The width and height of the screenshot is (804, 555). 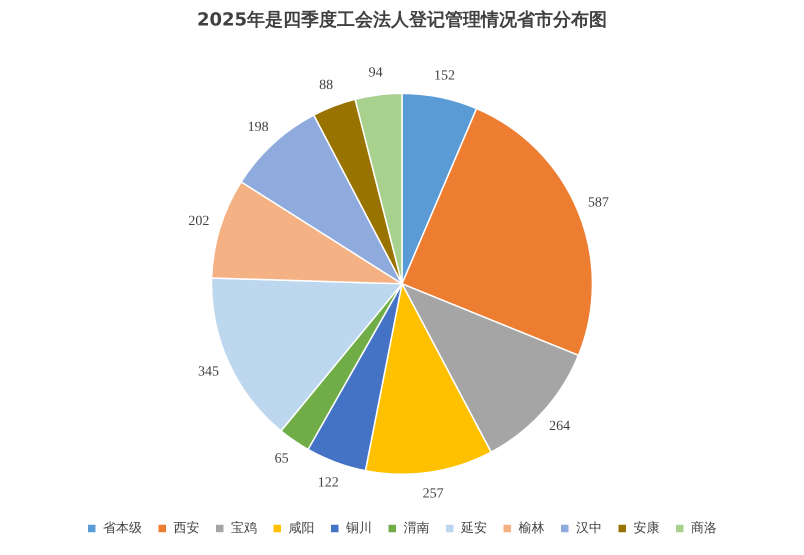 I want to click on legend-label: 铜川, so click(x=358, y=528).